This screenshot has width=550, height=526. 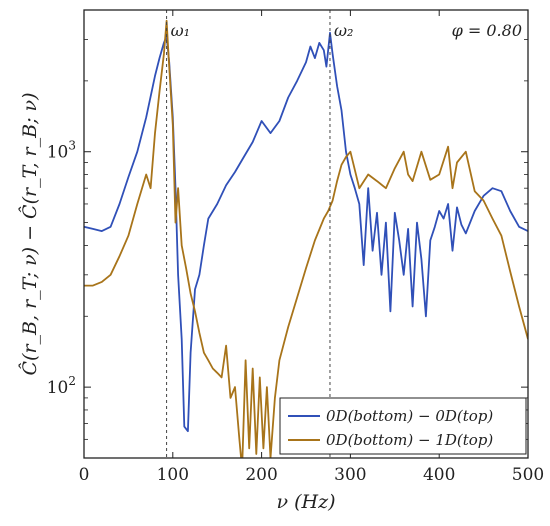 I want to click on y-tick-label-100: 10², so click(x=61, y=386).